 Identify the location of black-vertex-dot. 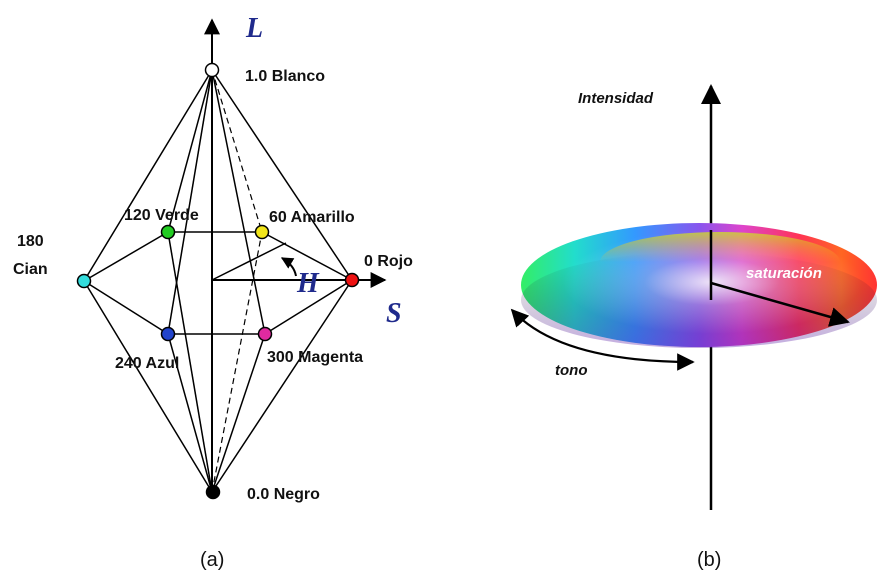
(213, 492).